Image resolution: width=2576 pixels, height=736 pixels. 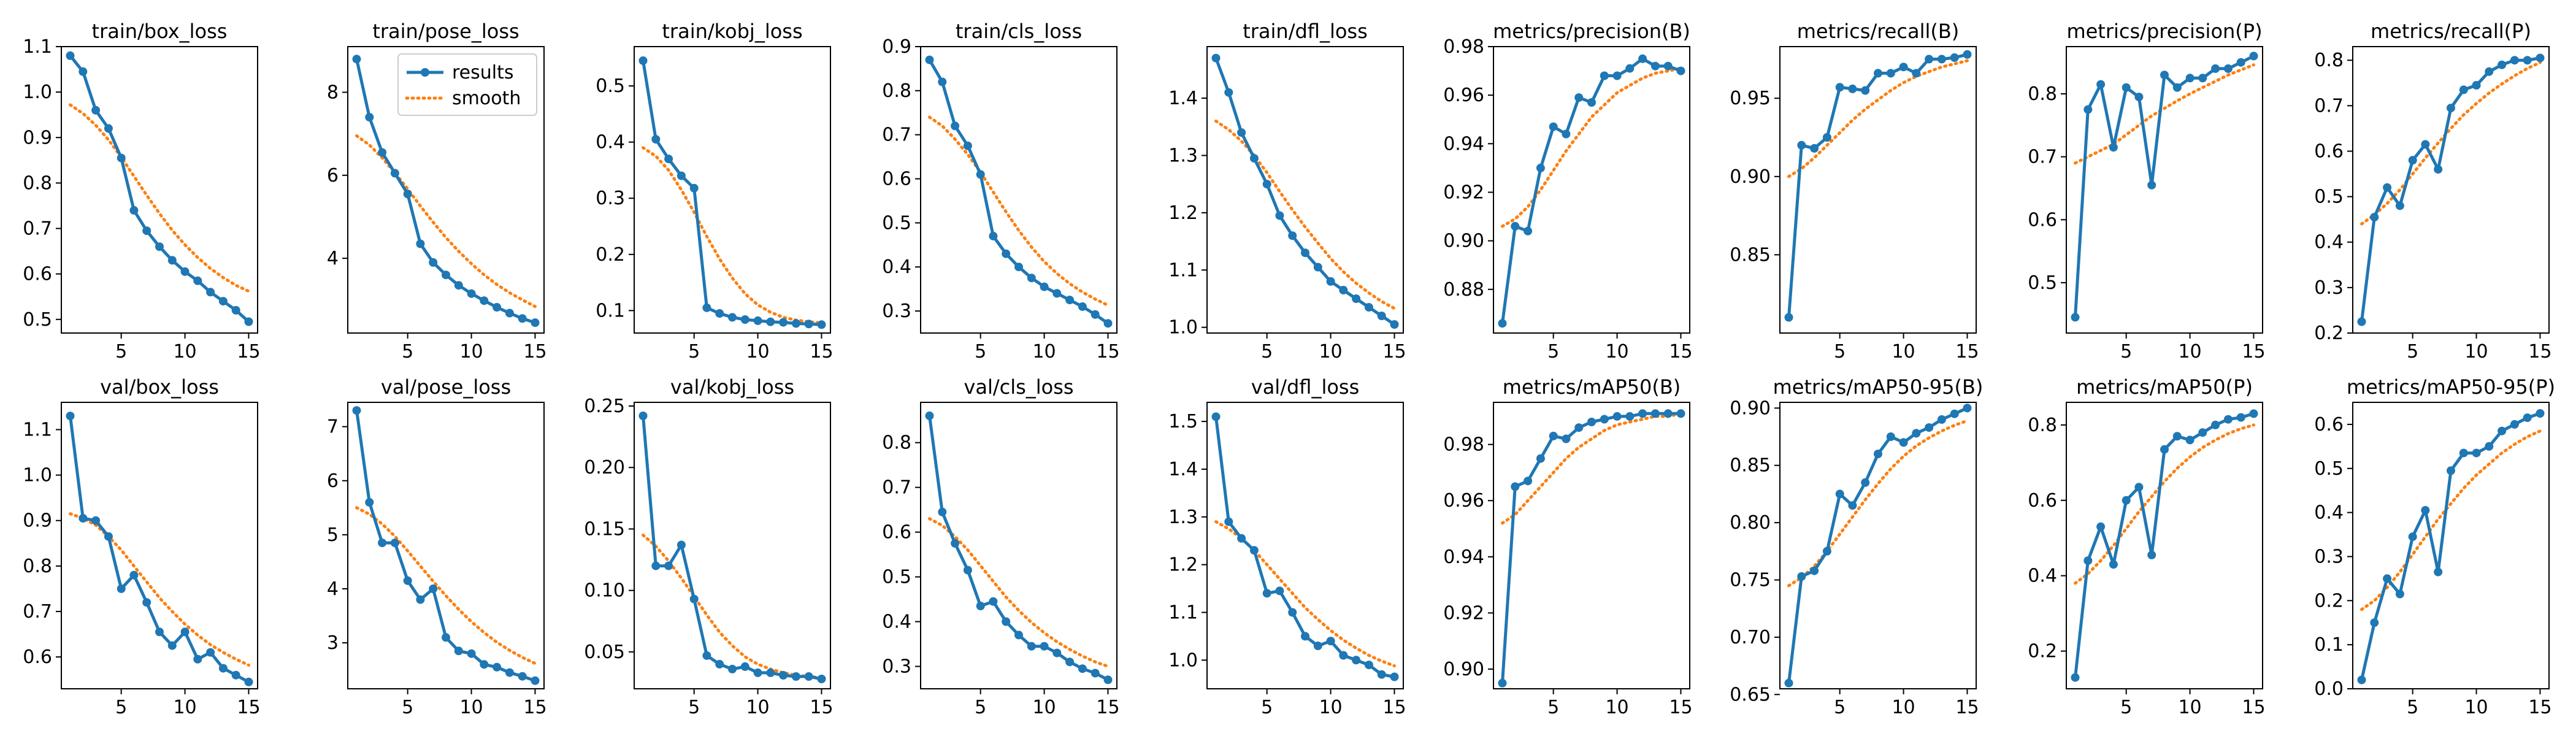 What do you see at coordinates (1183, 421) in the screenshot?
I see `y-tick-label: 1.5` at bounding box center [1183, 421].